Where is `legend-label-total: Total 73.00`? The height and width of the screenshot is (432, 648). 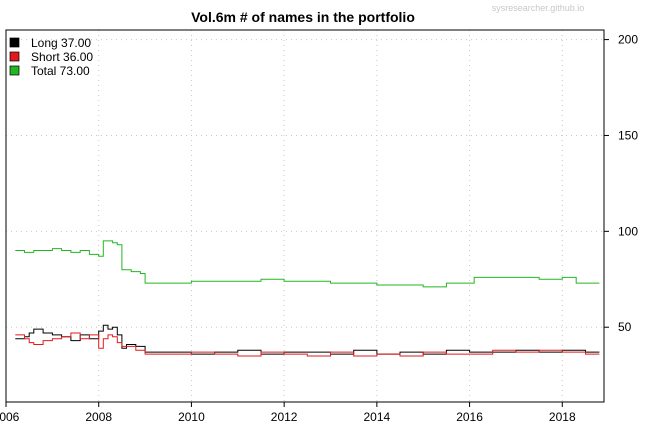 legend-label-total: Total 73.00 is located at coordinates (60, 71).